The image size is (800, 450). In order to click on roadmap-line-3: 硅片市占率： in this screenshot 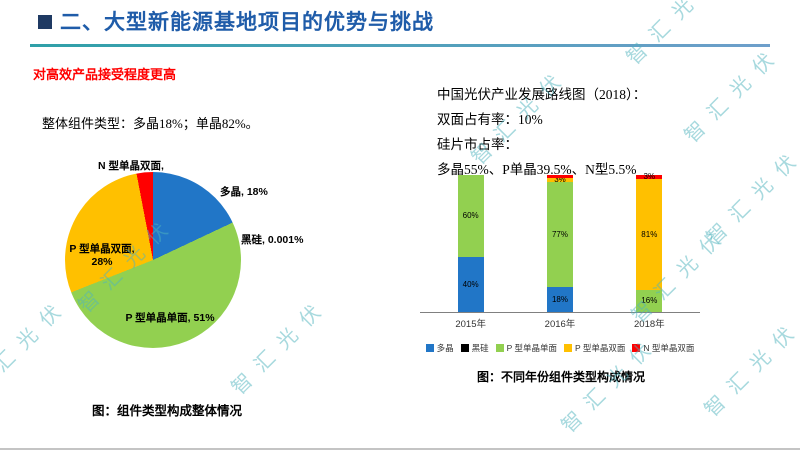, I will do `click(477, 144)`.